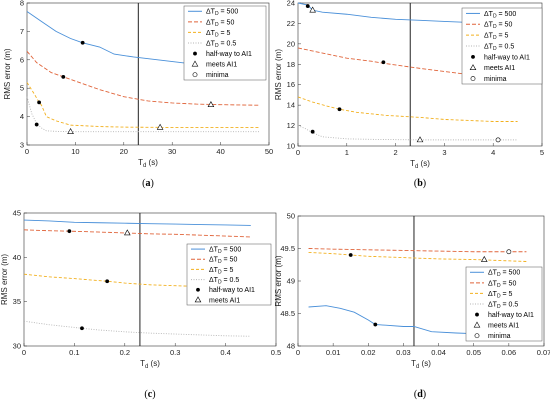  What do you see at coordinates (291, 64) in the screenshot?
I see `y-tick-label: 18` at bounding box center [291, 64].